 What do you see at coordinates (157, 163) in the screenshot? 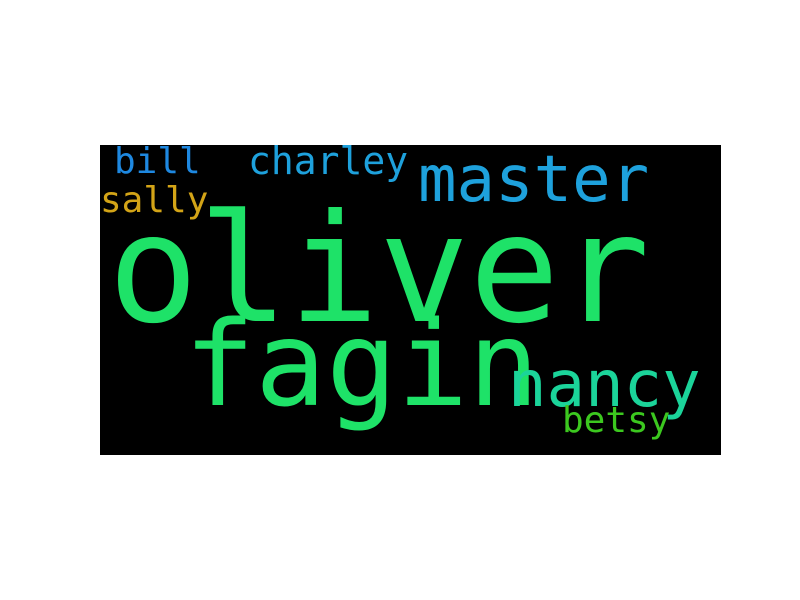
I see `word-bill: bill` at bounding box center [157, 163].